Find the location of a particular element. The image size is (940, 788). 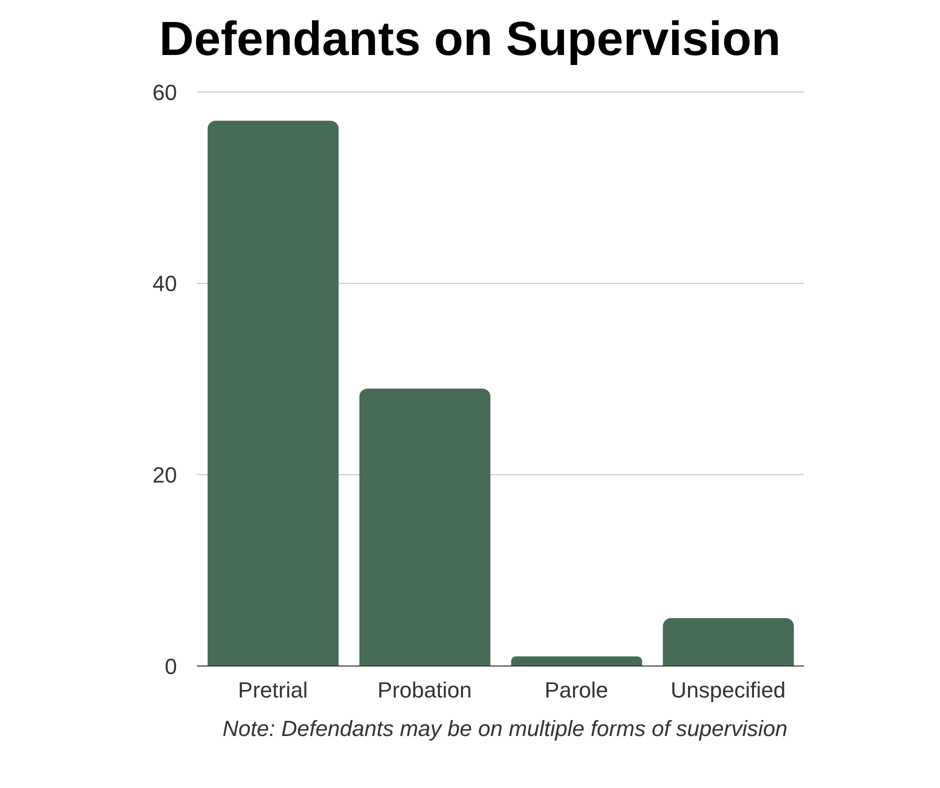

y-tick-label: 0 is located at coordinates (170, 666).